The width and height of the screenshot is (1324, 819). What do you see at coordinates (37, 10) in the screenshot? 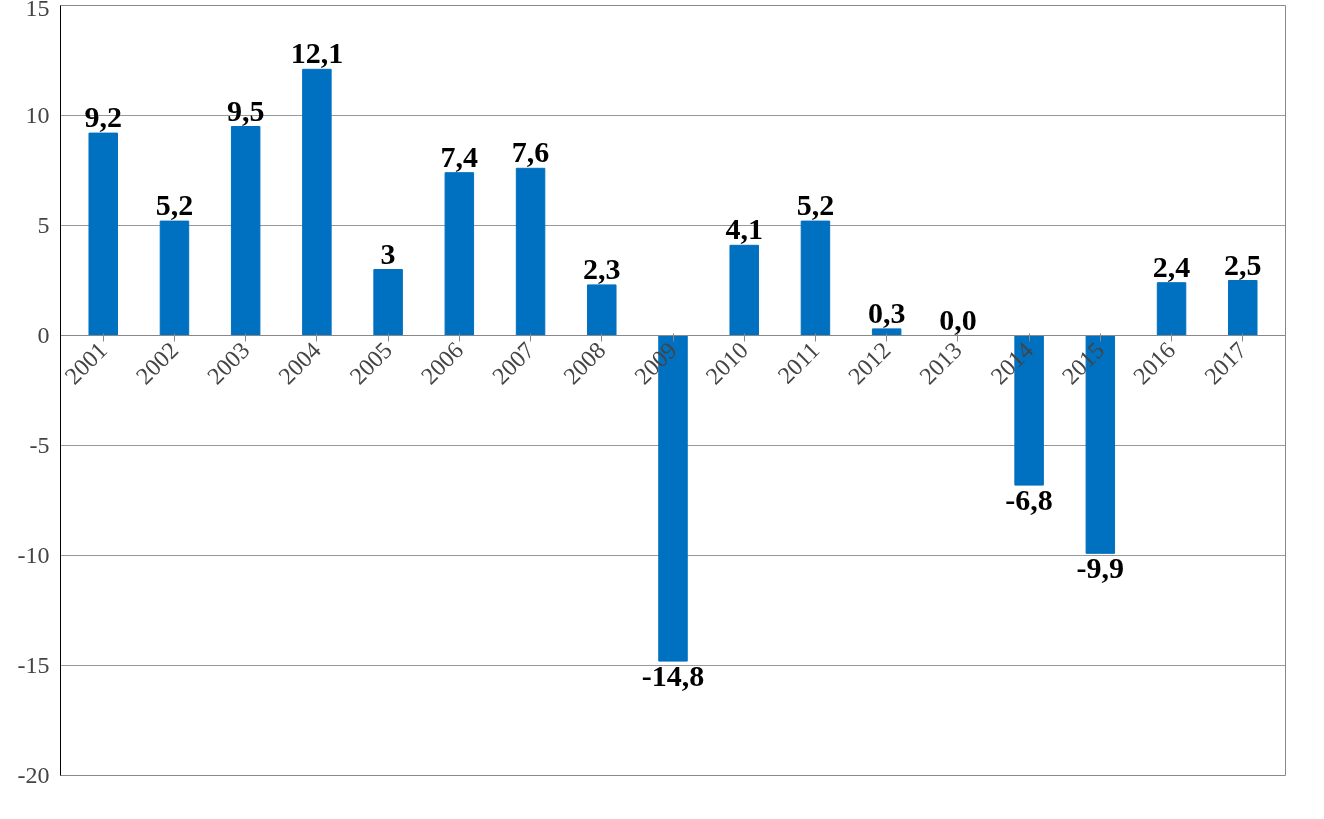
I see `y-tick-label: 15` at bounding box center [37, 10].